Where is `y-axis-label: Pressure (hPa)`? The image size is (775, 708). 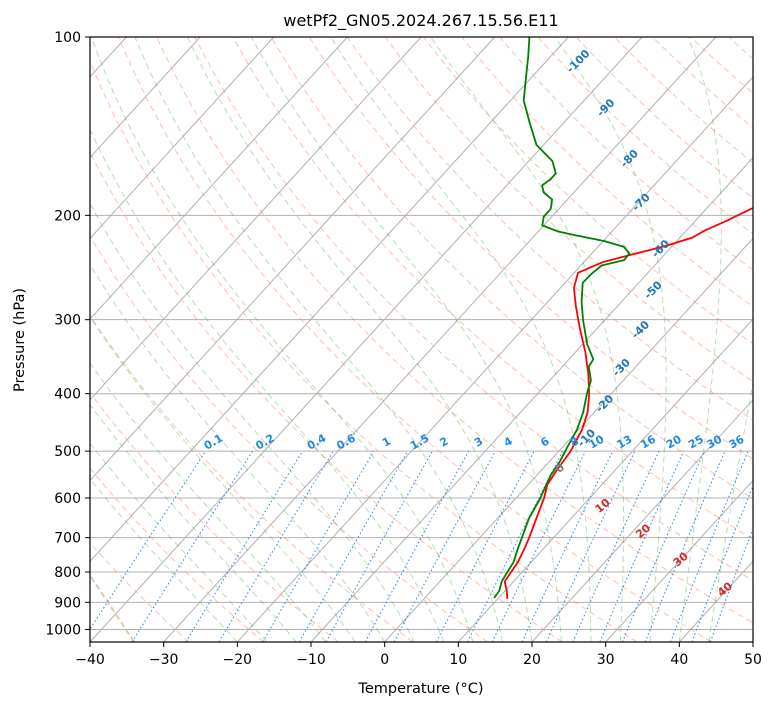 y-axis-label: Pressure (hPa) is located at coordinates (20, 340).